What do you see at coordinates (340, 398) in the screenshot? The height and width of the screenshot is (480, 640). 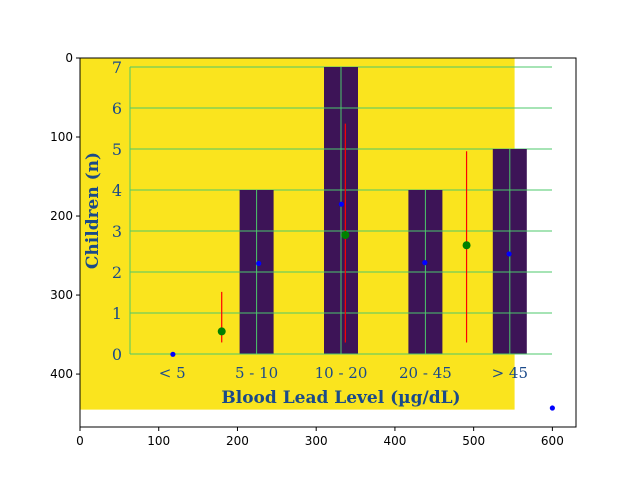 I see `inner-x-axis-title: Blood Lead Level (µg/dL)` at bounding box center [340, 398].